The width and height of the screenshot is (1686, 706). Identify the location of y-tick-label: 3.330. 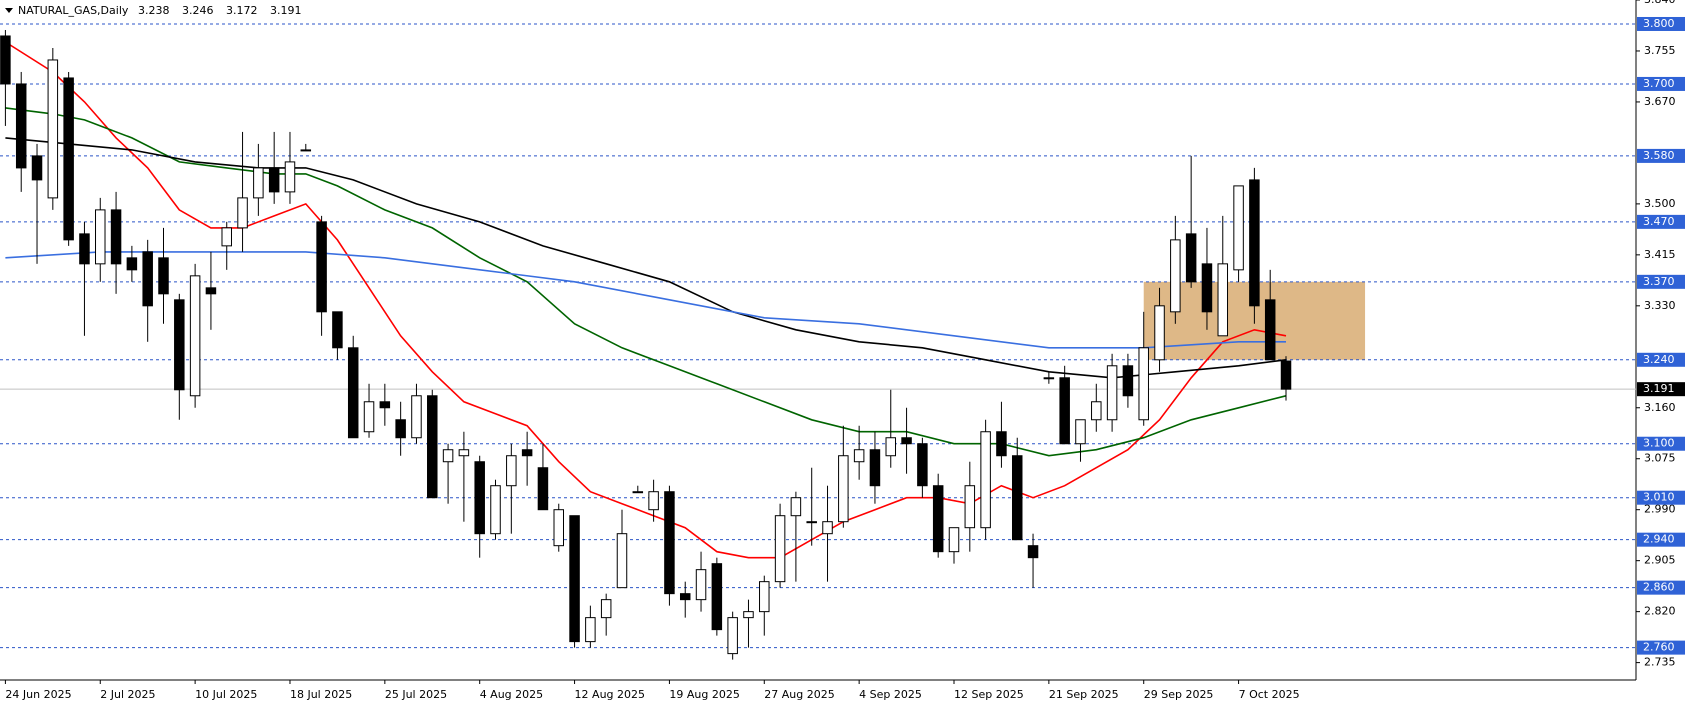
(1660, 305).